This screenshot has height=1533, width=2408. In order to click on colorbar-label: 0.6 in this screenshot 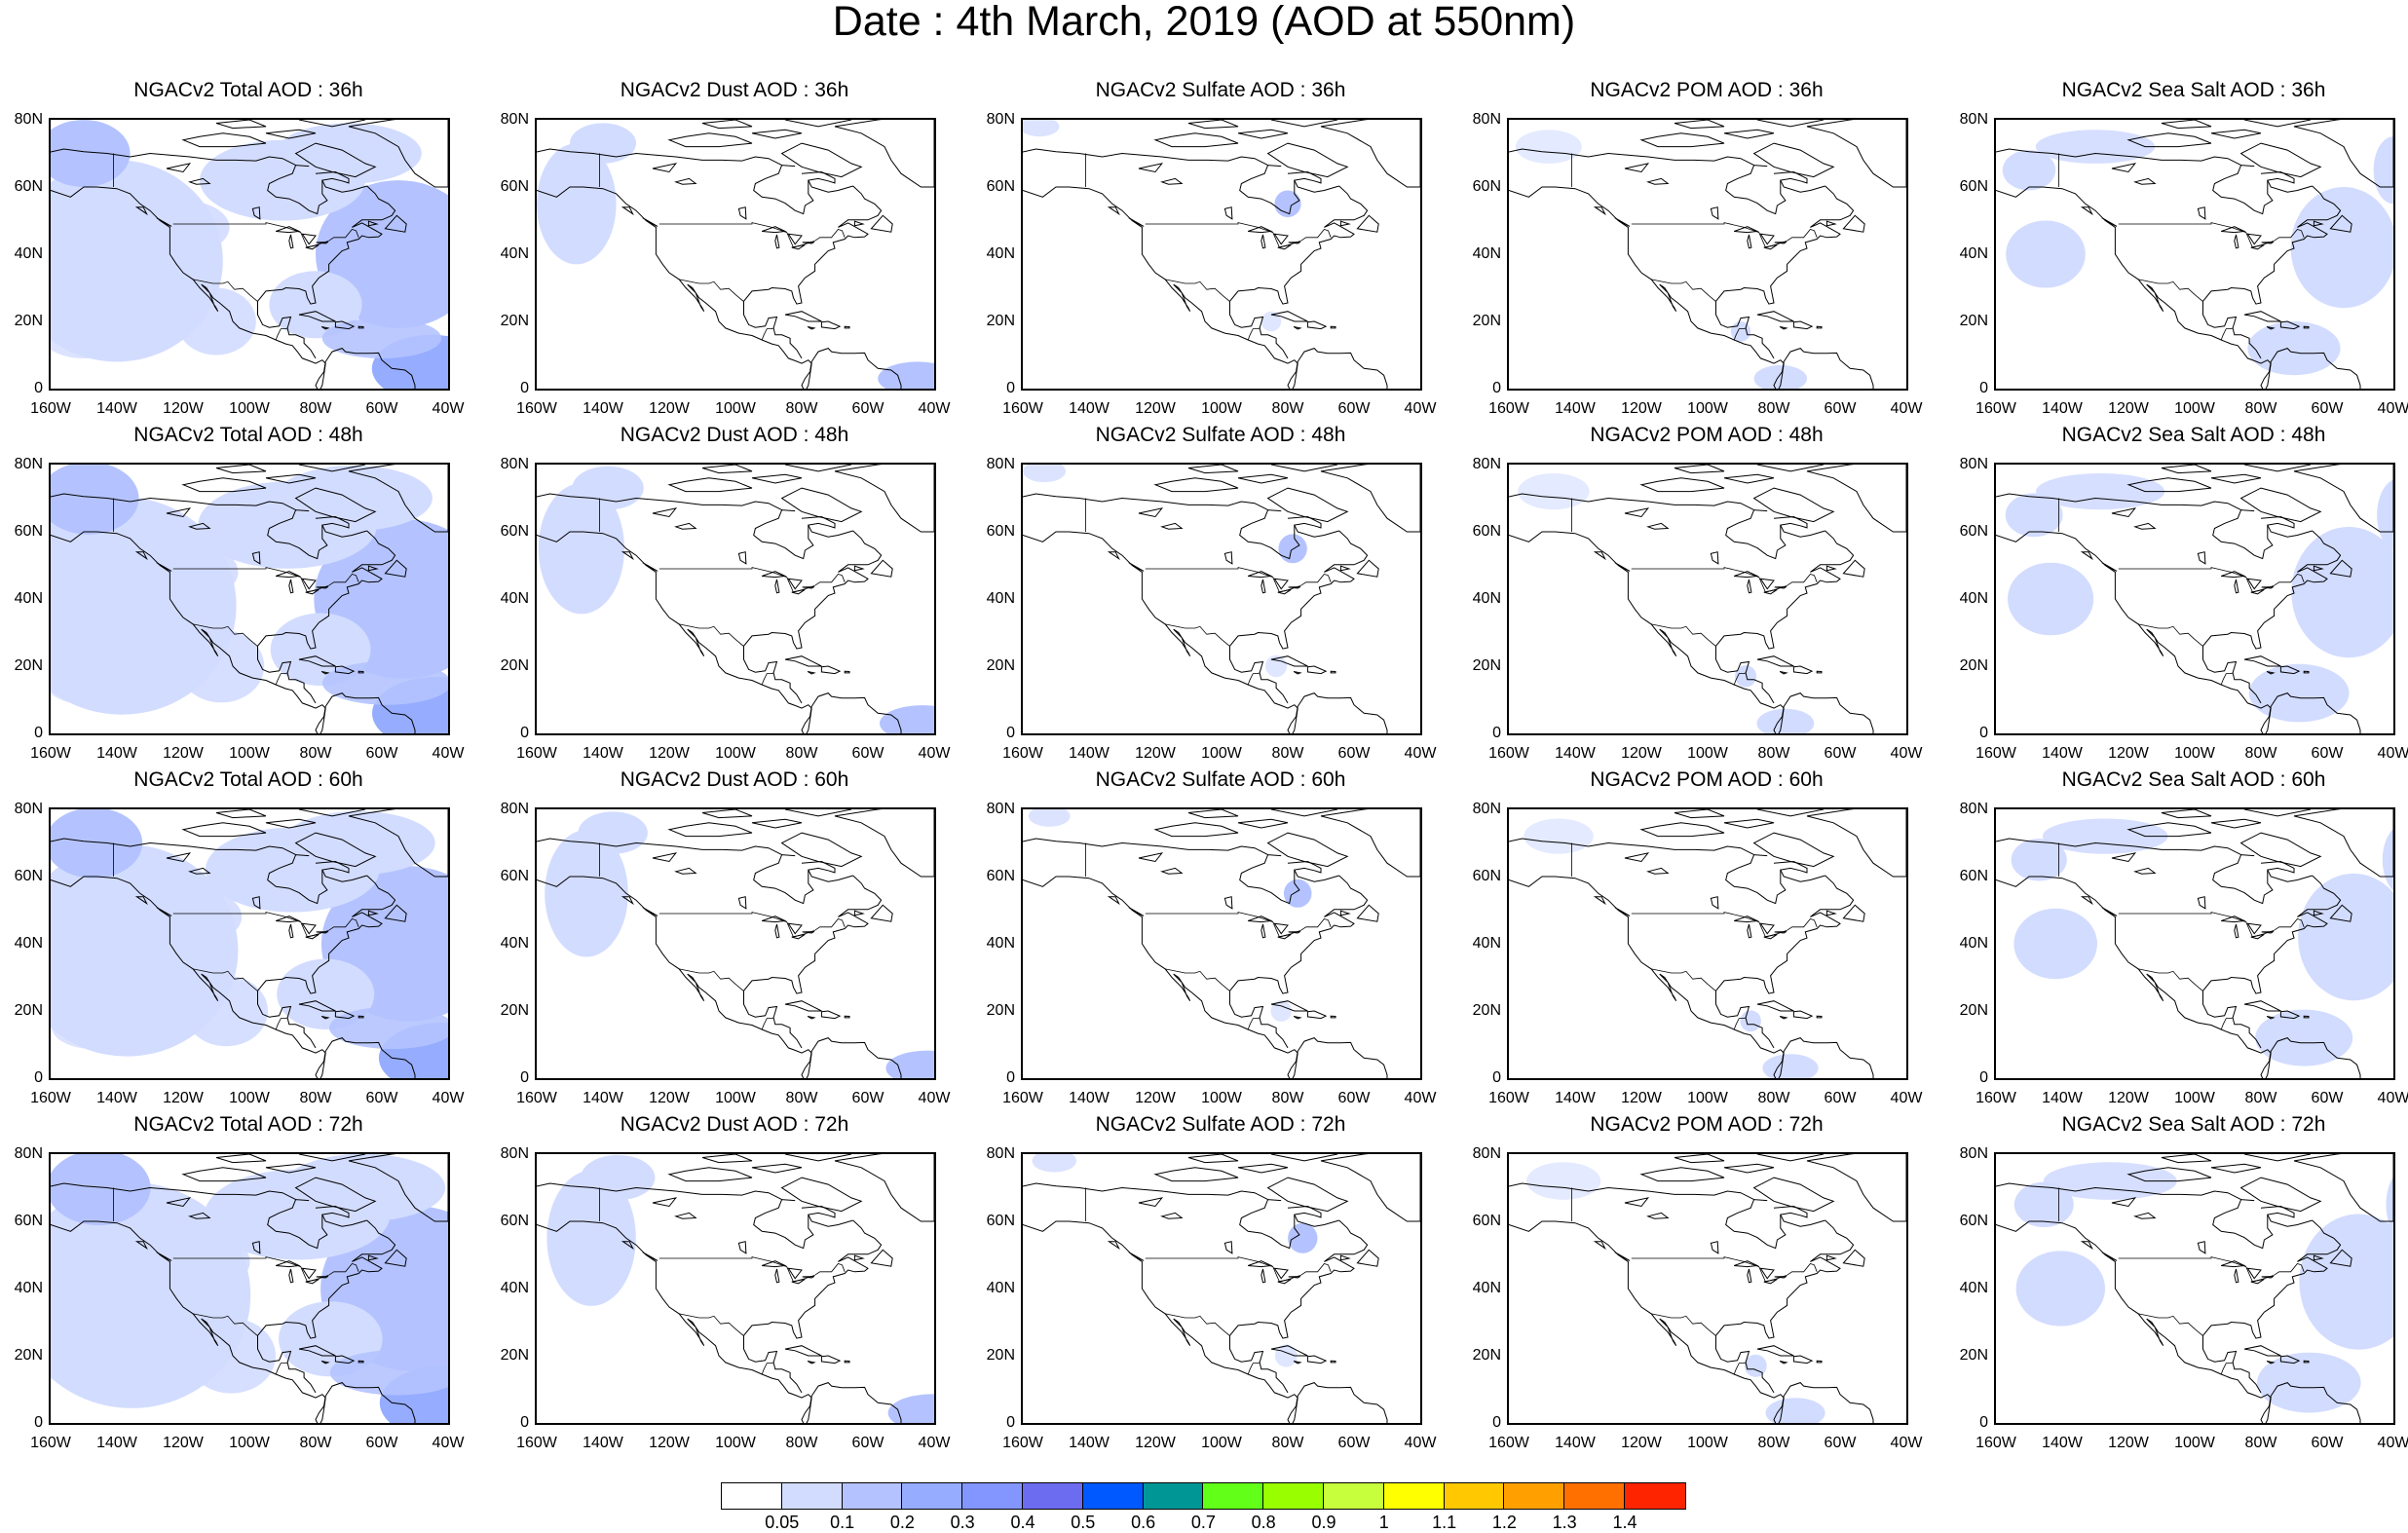, I will do `click(1143, 1522)`.